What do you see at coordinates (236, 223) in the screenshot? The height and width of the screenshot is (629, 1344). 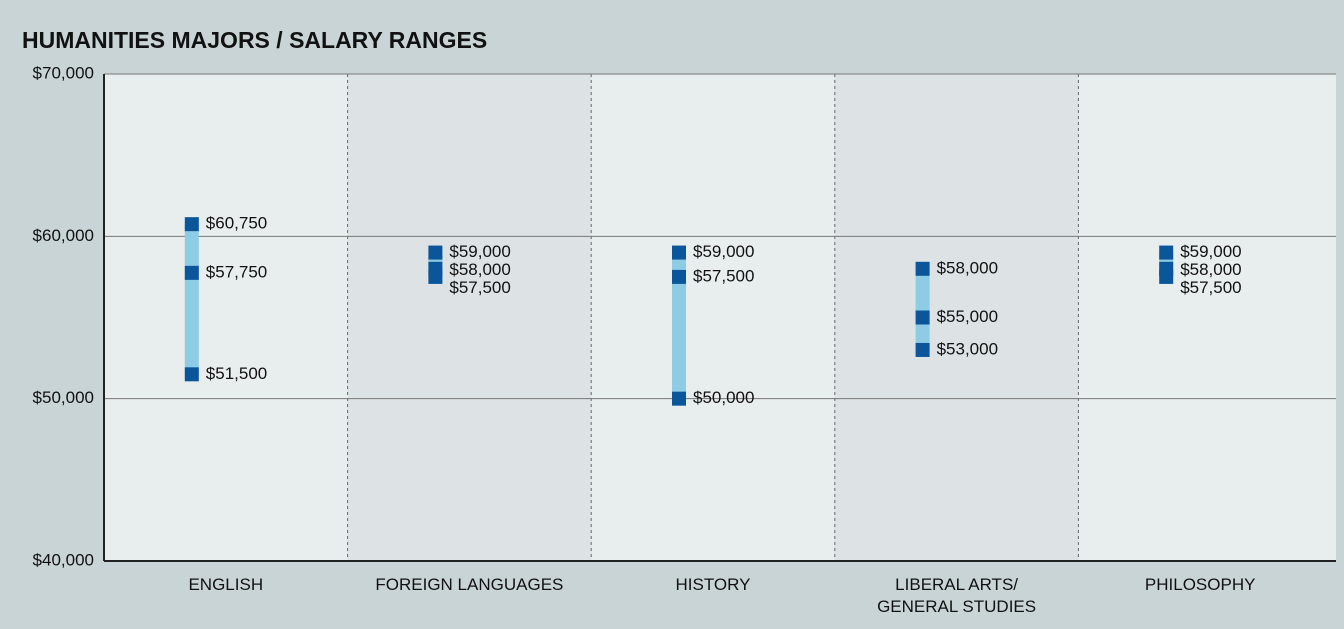 I see `value-label: $60,750` at bounding box center [236, 223].